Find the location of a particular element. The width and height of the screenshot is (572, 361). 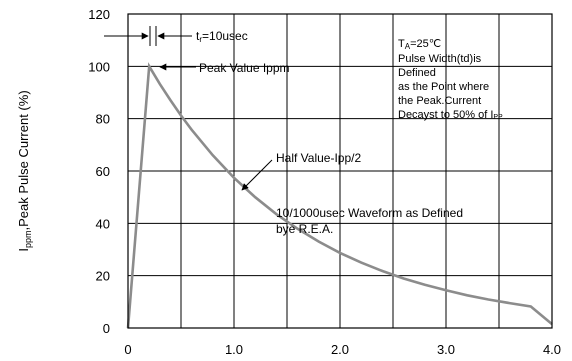

waveform-label-line2: bye R.E.A. is located at coordinates (304, 229).